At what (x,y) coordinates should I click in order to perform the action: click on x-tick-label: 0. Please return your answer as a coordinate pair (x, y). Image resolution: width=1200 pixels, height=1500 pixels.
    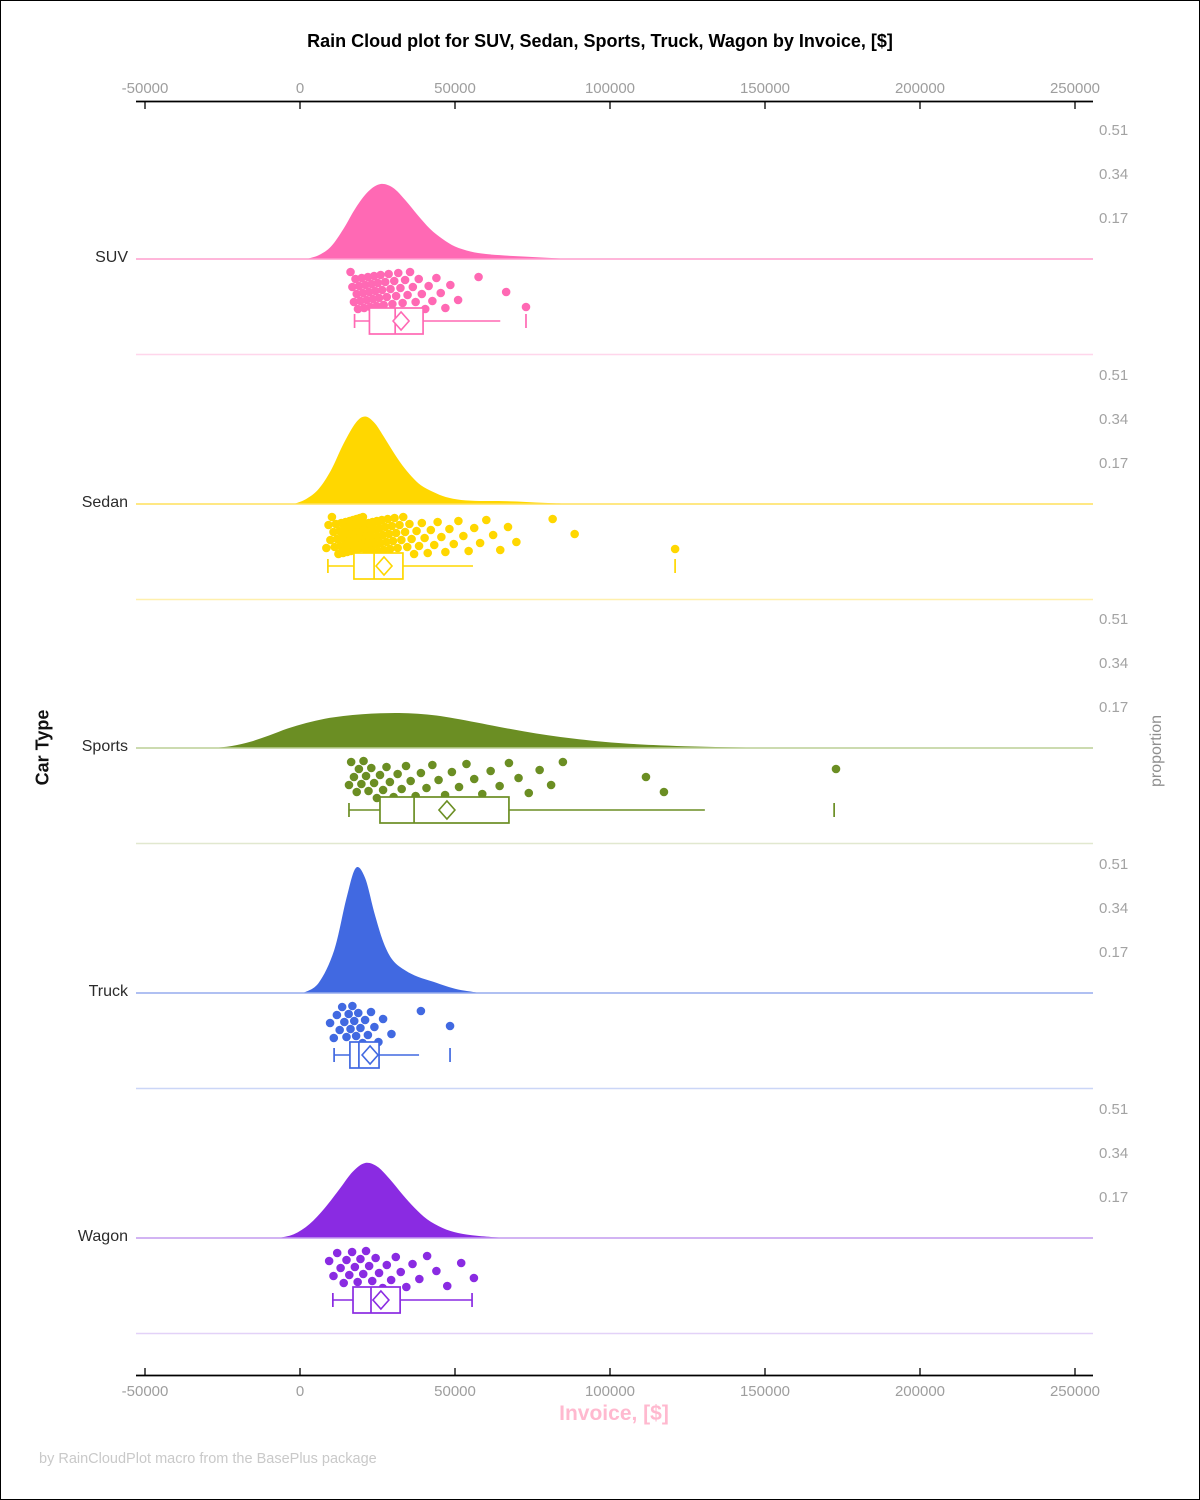
    Looking at the image, I should click on (300, 88).